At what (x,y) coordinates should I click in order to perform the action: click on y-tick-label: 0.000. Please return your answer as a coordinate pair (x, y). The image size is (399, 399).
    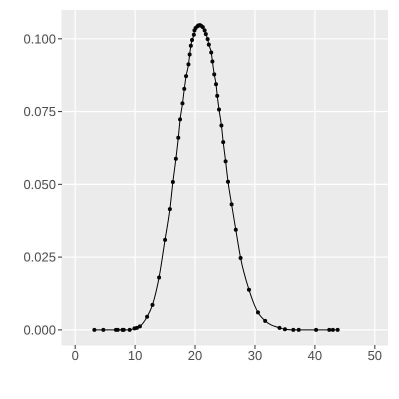
    Looking at the image, I should click on (39, 330).